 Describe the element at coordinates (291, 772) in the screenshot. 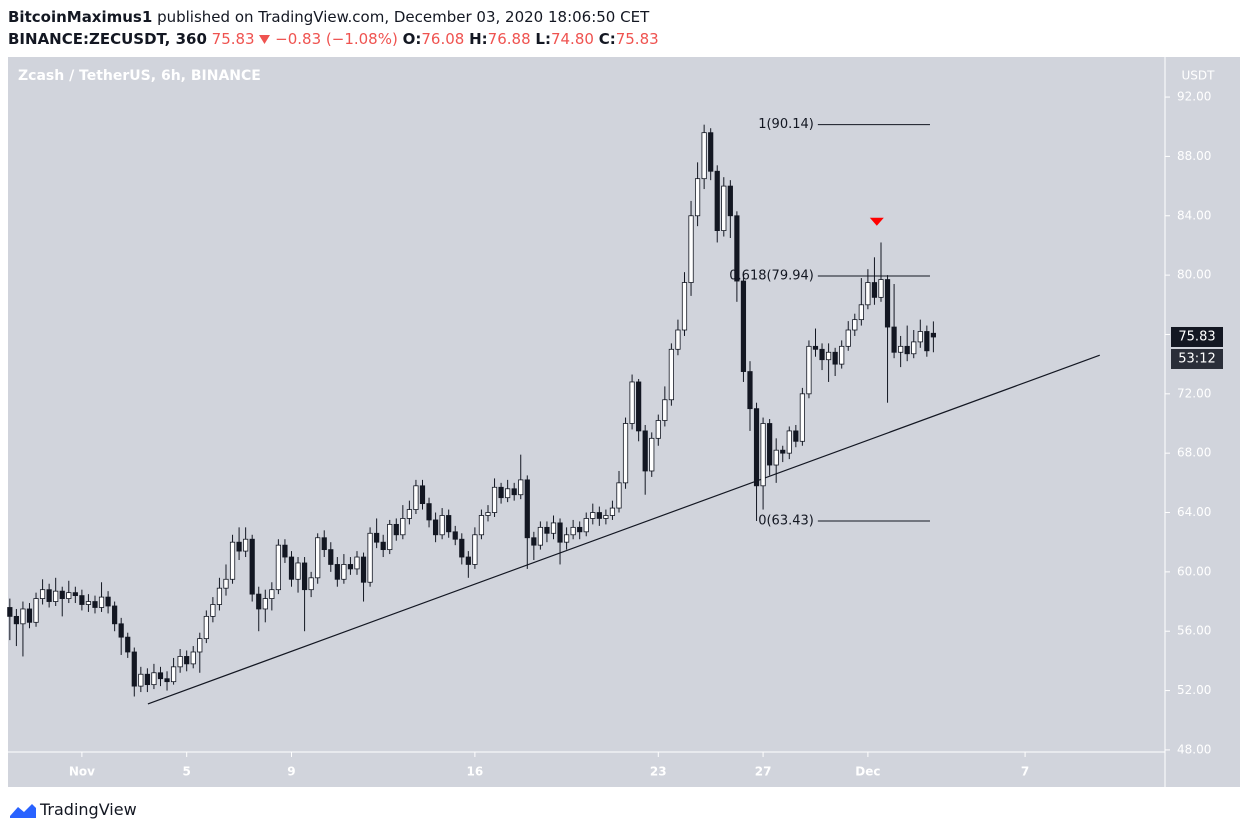

I see `x-tick-label: 9` at that location.